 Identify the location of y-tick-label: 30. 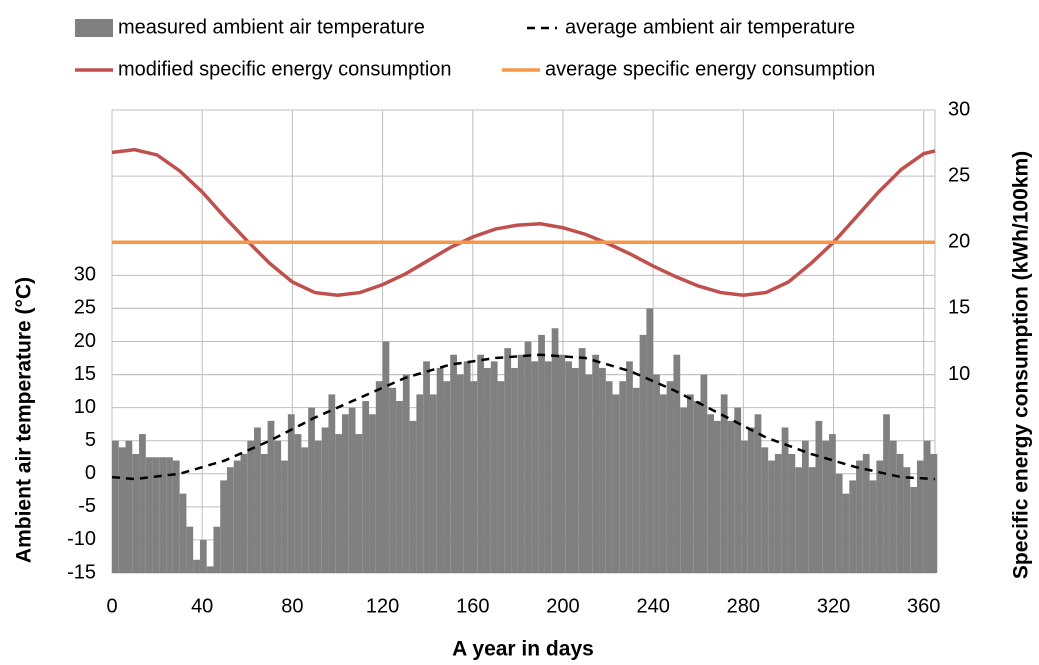
(85, 275).